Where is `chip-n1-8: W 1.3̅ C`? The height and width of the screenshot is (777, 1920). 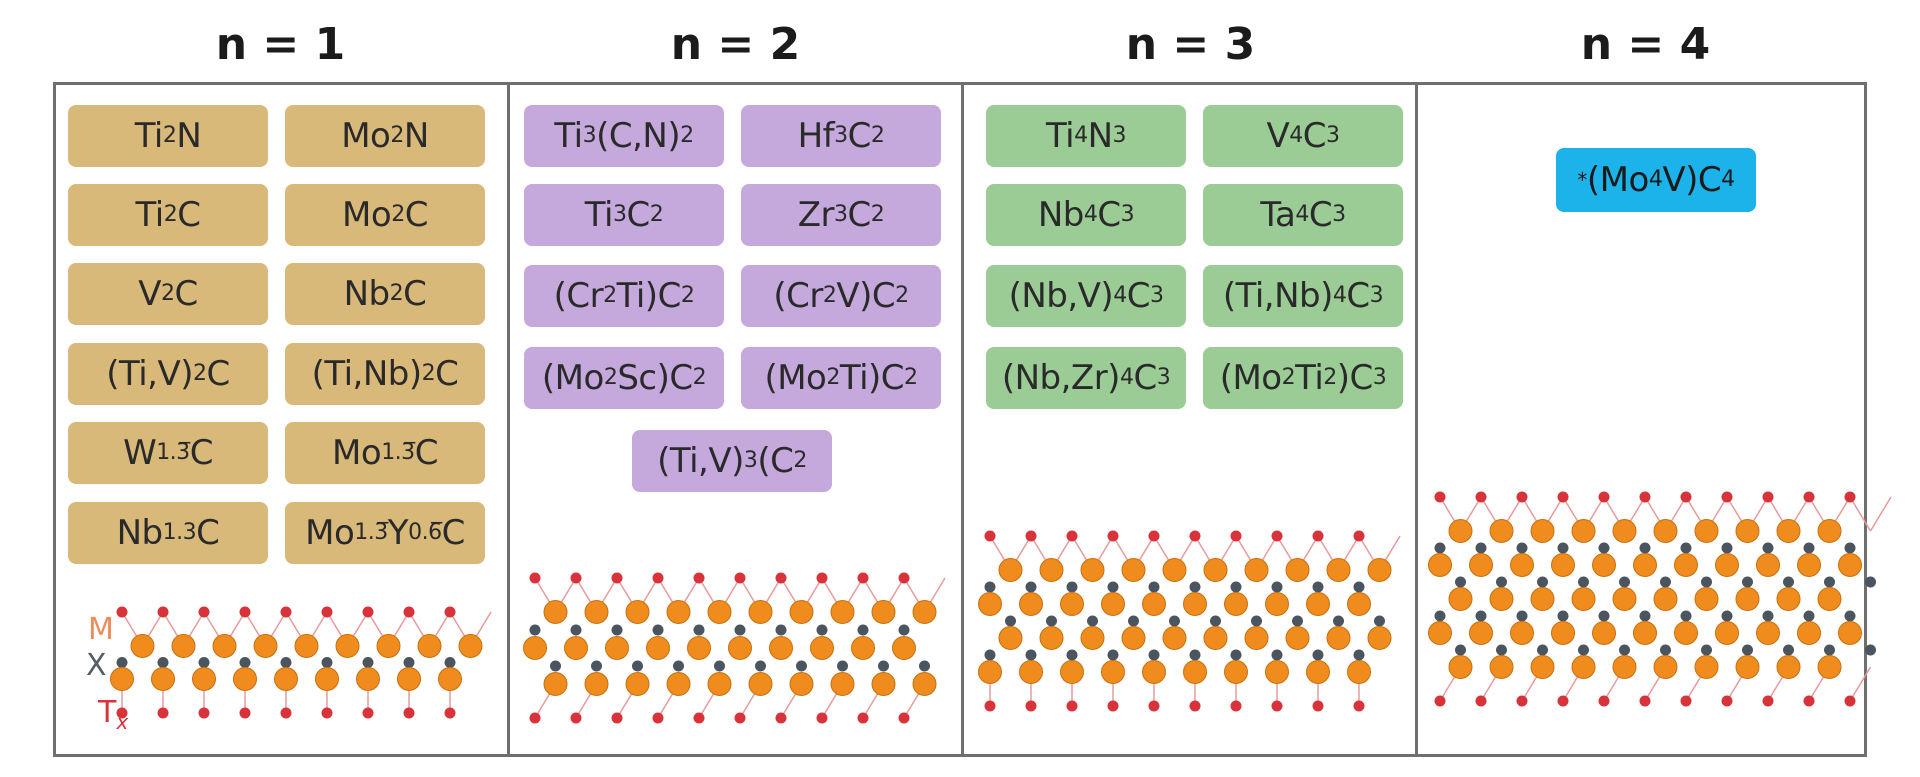 chip-n1-8: W 1.3̅ C is located at coordinates (168, 453).